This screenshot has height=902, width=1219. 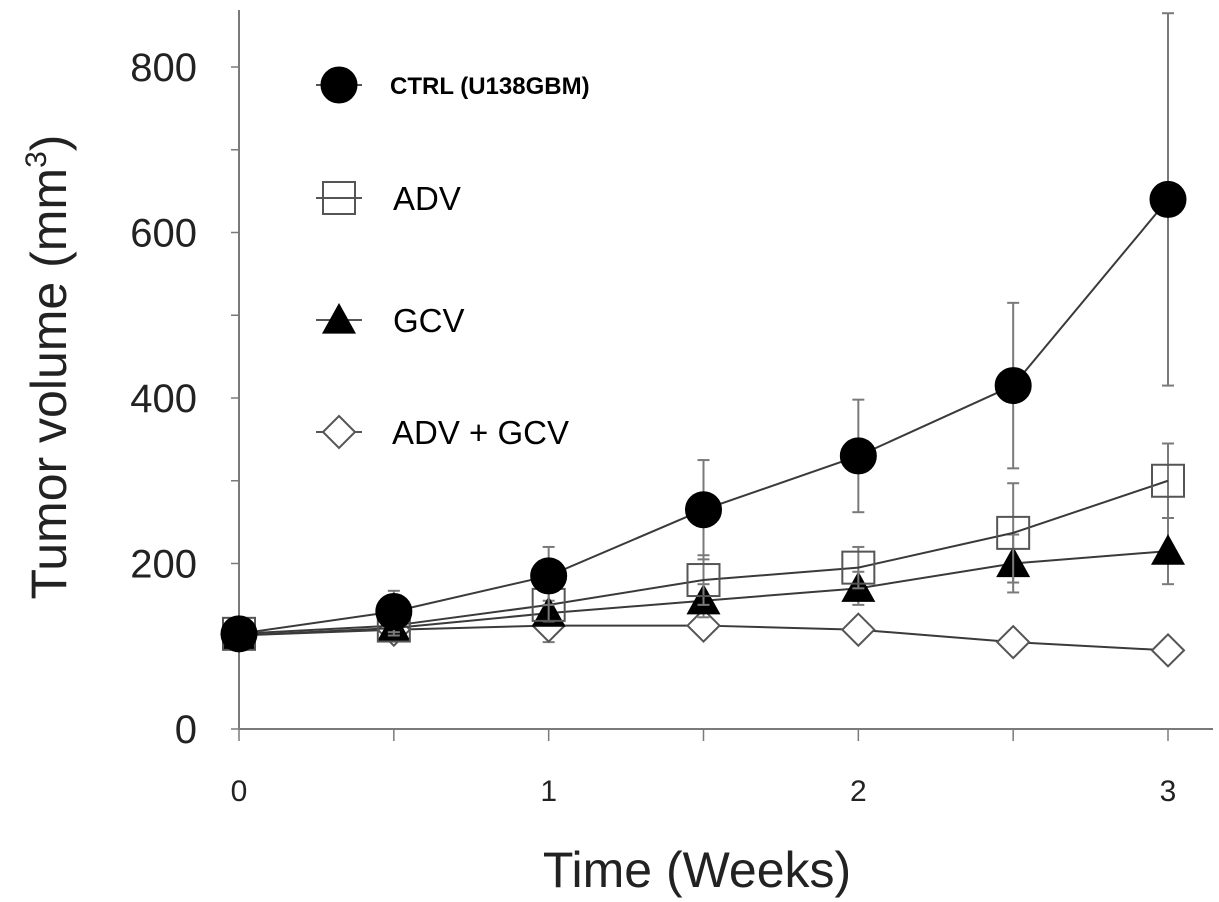 I want to click on legend-label: ADV, so click(x=427, y=198).